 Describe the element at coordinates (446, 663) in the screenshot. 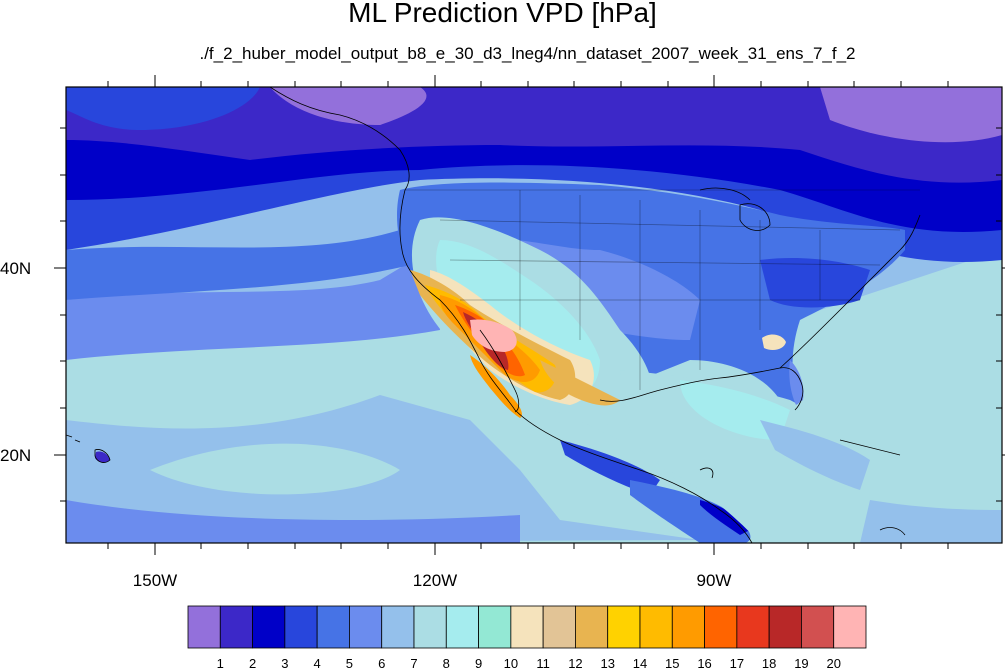

I see `colorbar-label: 8` at that location.